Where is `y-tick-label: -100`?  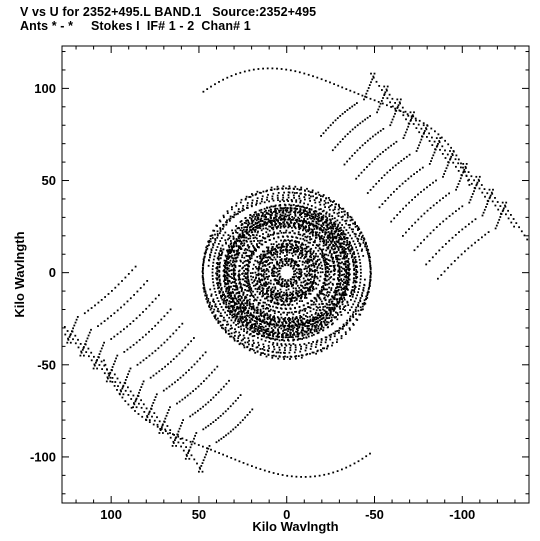
y-tick-label: -100 is located at coordinates (43, 456).